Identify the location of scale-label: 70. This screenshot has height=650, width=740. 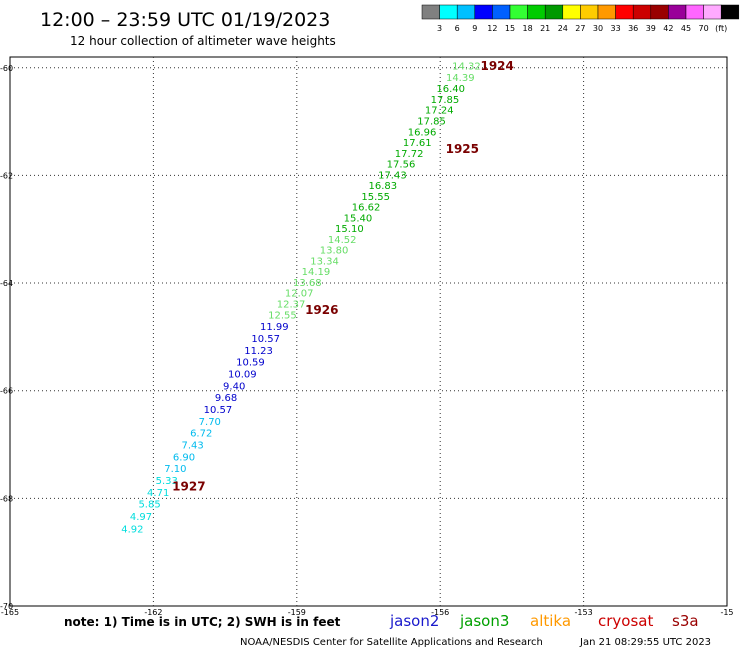
(704, 28).